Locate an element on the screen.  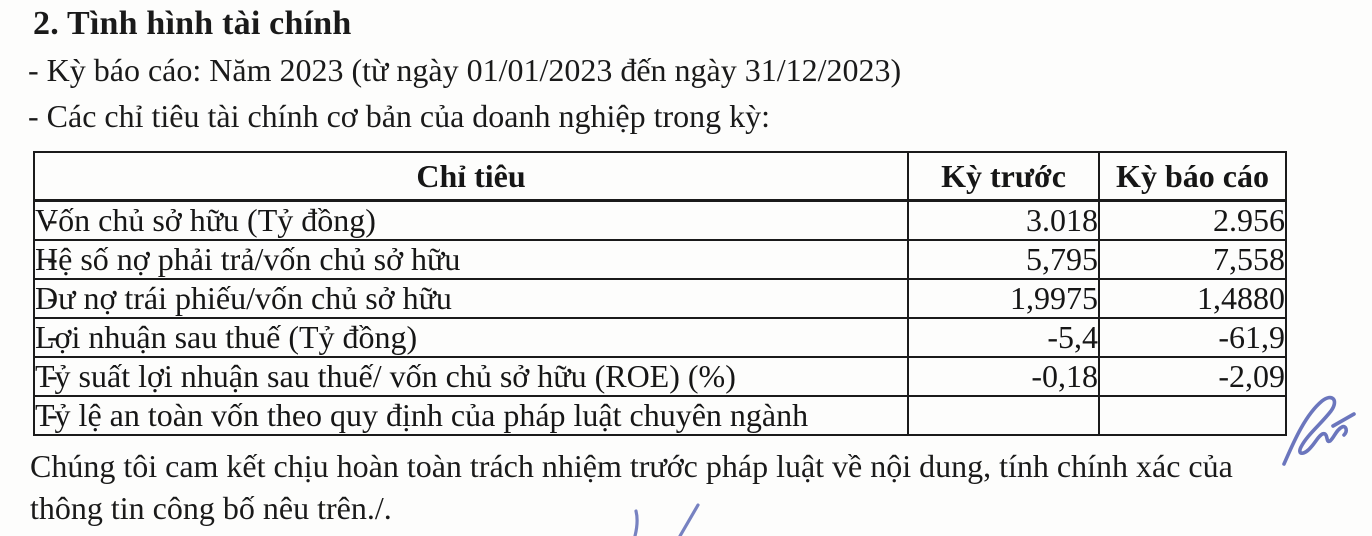
value-previous-period is located at coordinates (1003, 415).